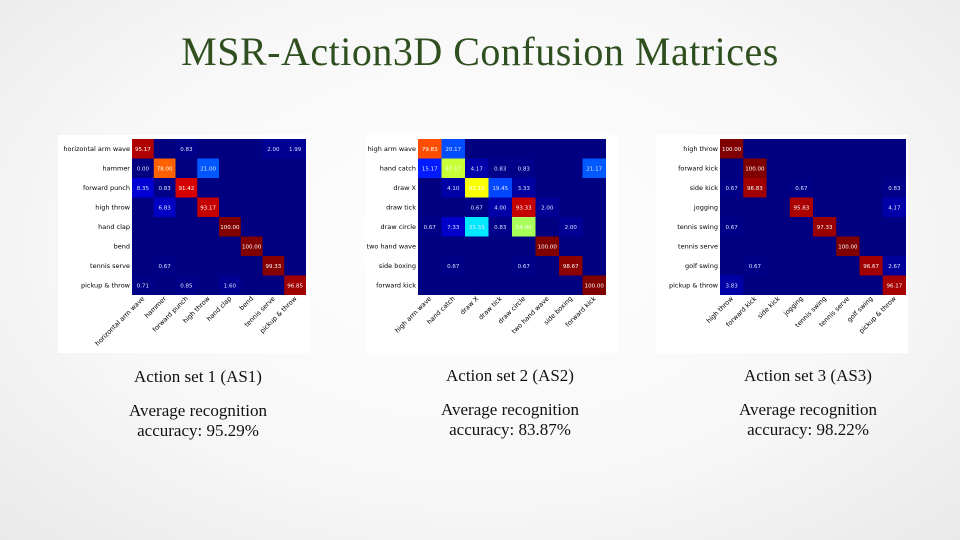  I want to click on row-label: side kick, so click(704, 188).